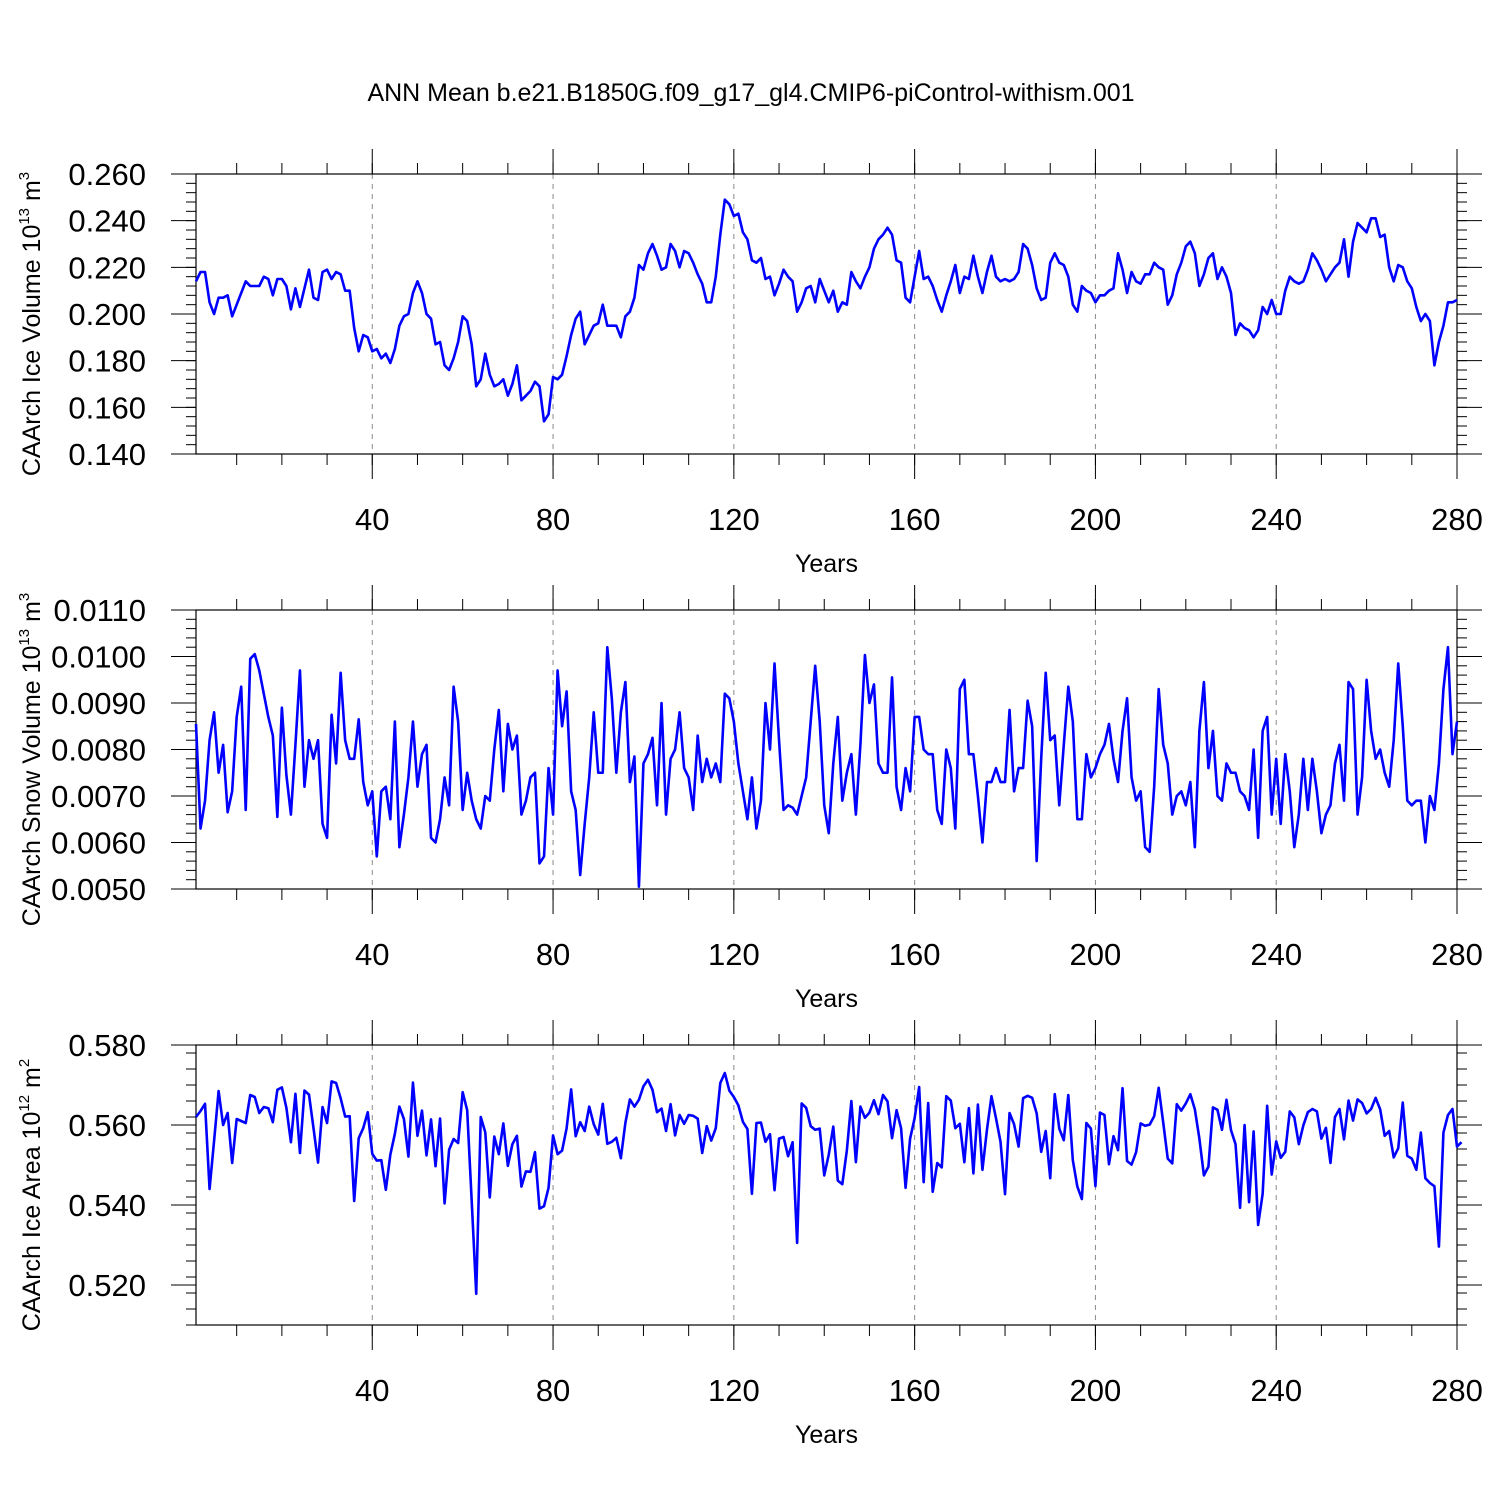 The width and height of the screenshot is (1500, 1500). What do you see at coordinates (107, 1125) in the screenshot?
I see `y-tick-label: 0.560` at bounding box center [107, 1125].